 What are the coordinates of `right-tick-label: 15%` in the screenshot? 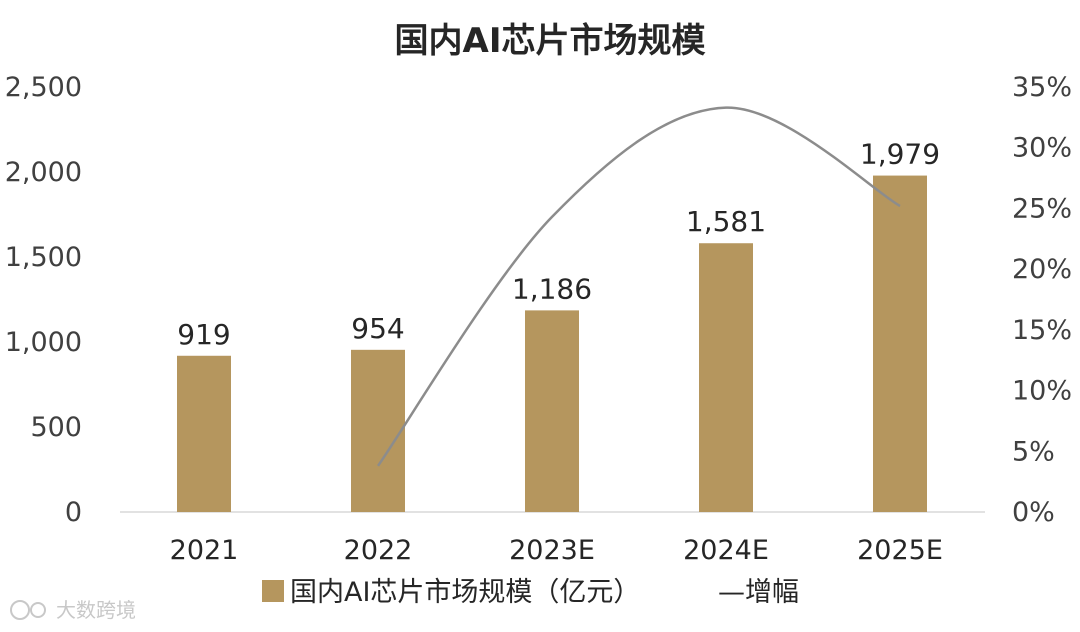 It's located at (1042, 330).